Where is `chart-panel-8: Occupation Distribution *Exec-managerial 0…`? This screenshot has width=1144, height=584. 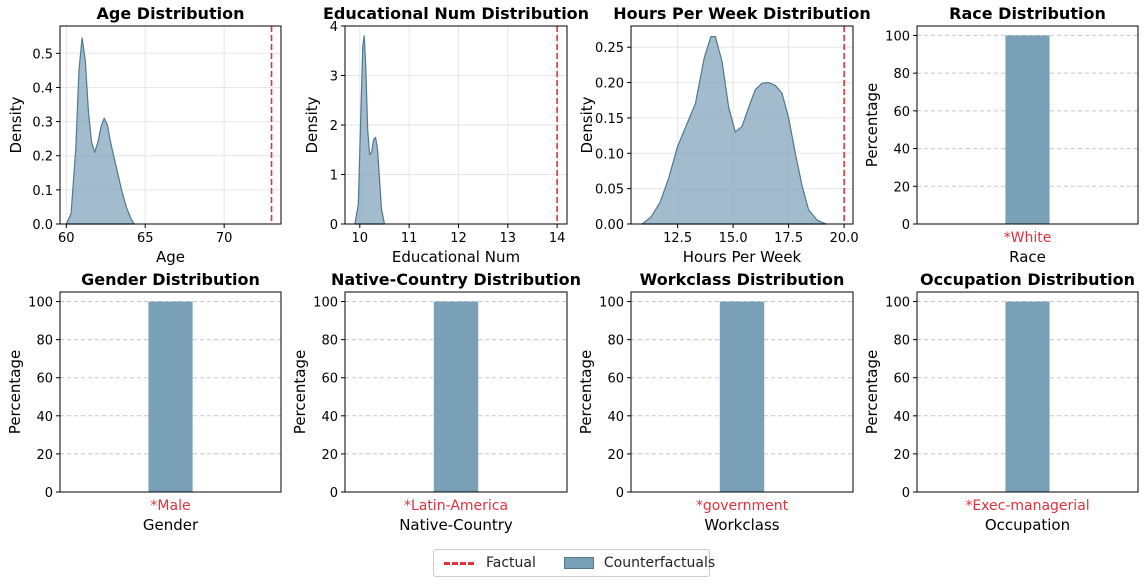
chart-panel-8: Occupation Distribution *Exec-managerial 0… is located at coordinates (1001, 402).